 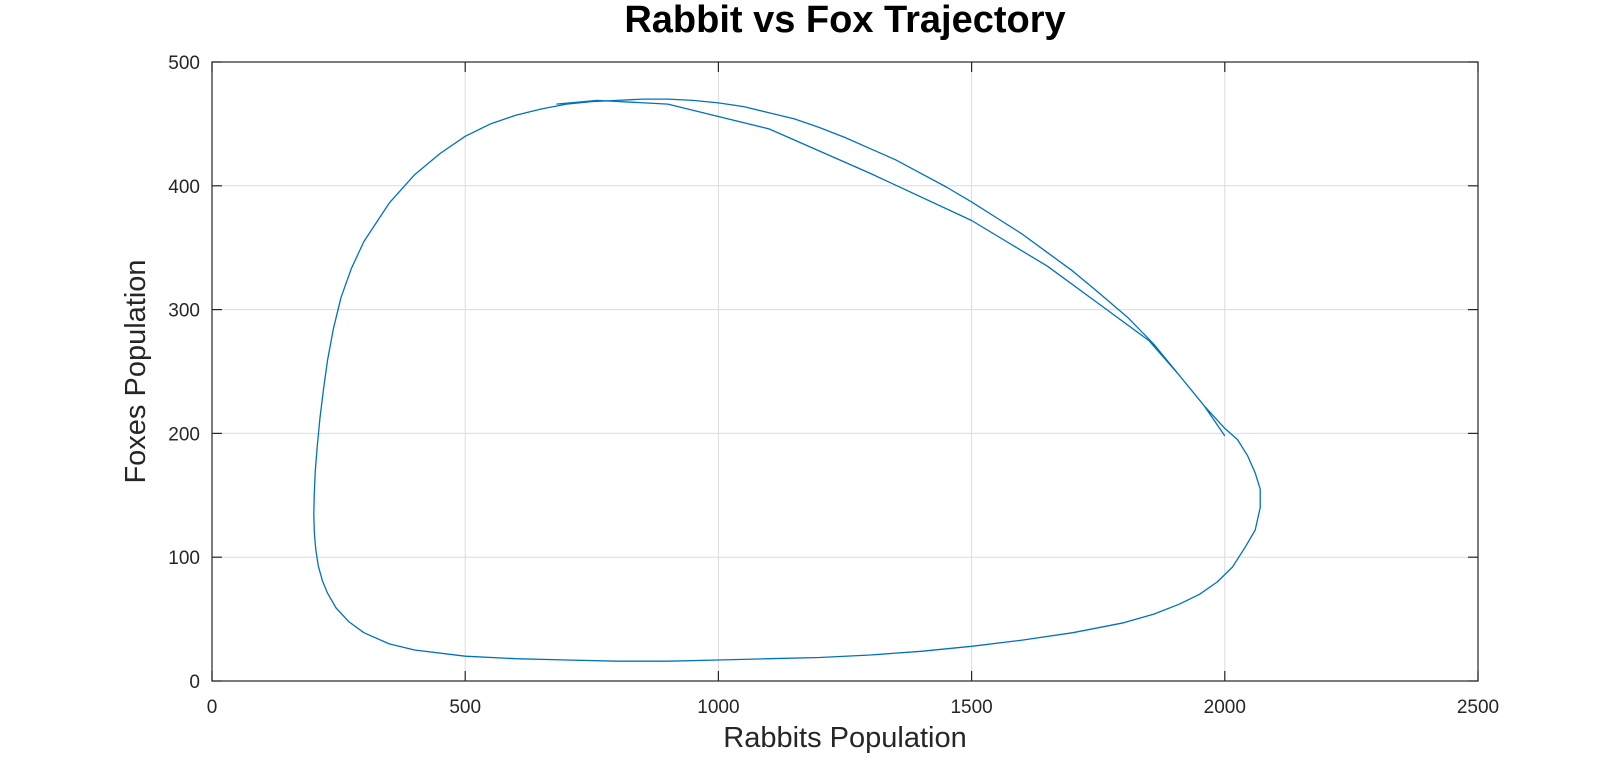 What do you see at coordinates (212, 707) in the screenshot?
I see `x-tick-label: 0` at bounding box center [212, 707].